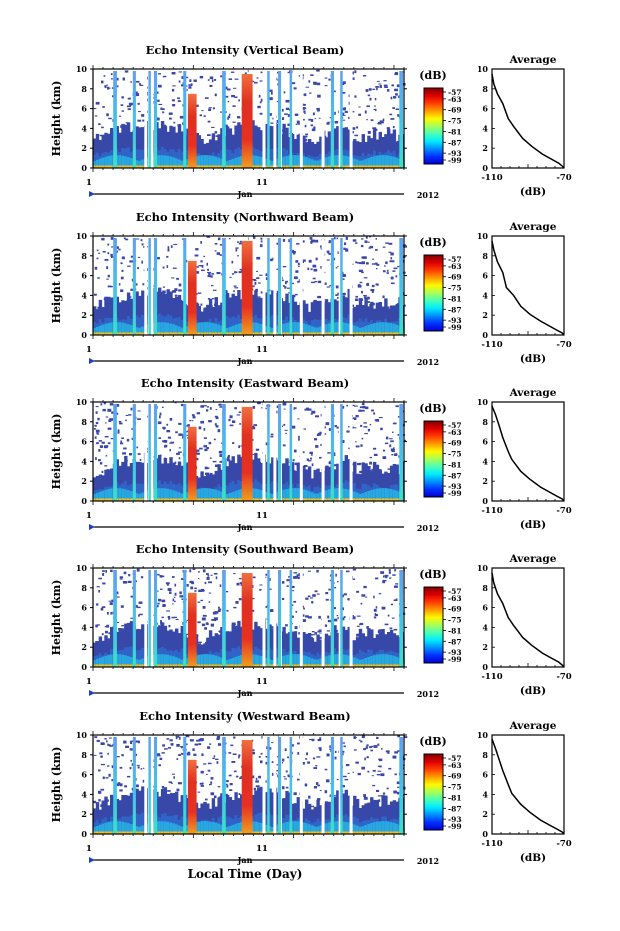 This screenshot has height=931, width=620. Describe the element at coordinates (244, 716) in the screenshot. I see `panel-title: Echo Intensity (Westward Beam)` at that location.